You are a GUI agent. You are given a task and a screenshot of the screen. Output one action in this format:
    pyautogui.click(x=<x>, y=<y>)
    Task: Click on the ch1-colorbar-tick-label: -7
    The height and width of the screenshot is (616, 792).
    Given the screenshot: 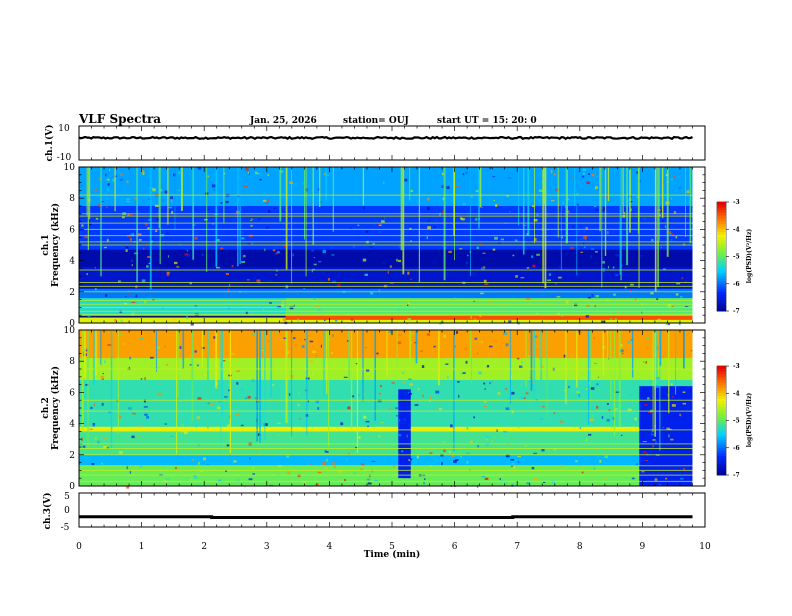 What is the action you would take?
    pyautogui.click(x=736, y=311)
    